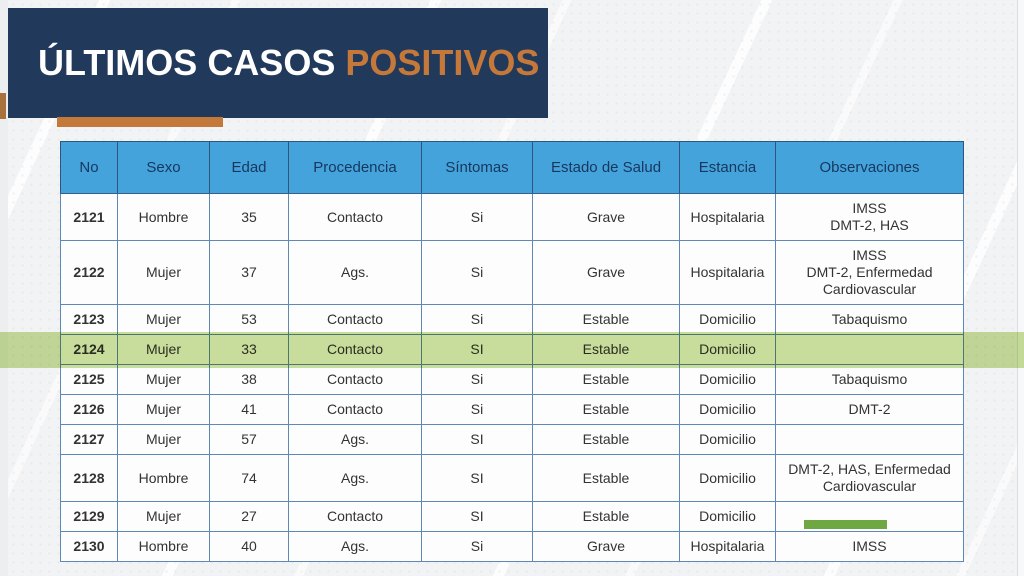 This screenshot has width=1024, height=576. Describe the element at coordinates (187, 62) in the screenshot. I see `page-title-white-part: ÚLTIMOS CASOS` at that location.